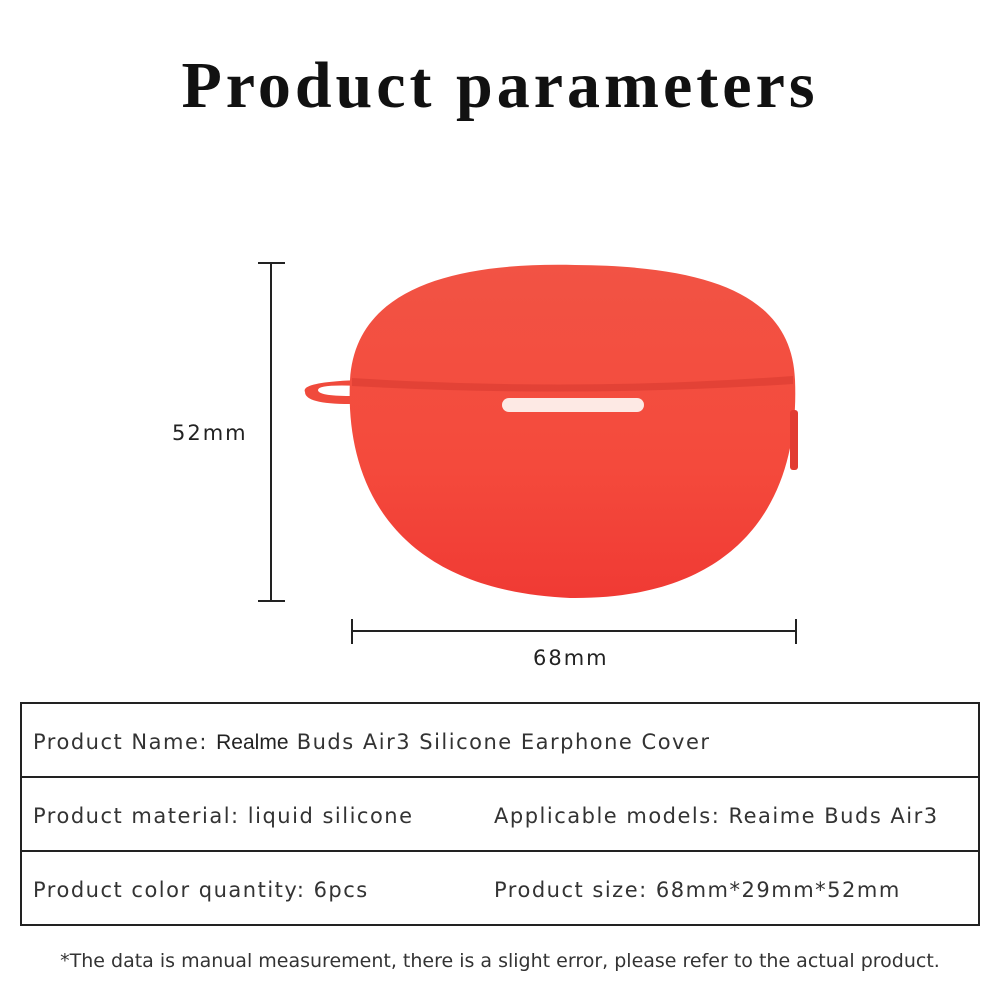  Describe the element at coordinates (571, 658) in the screenshot. I see `width-label: 68mm` at that location.